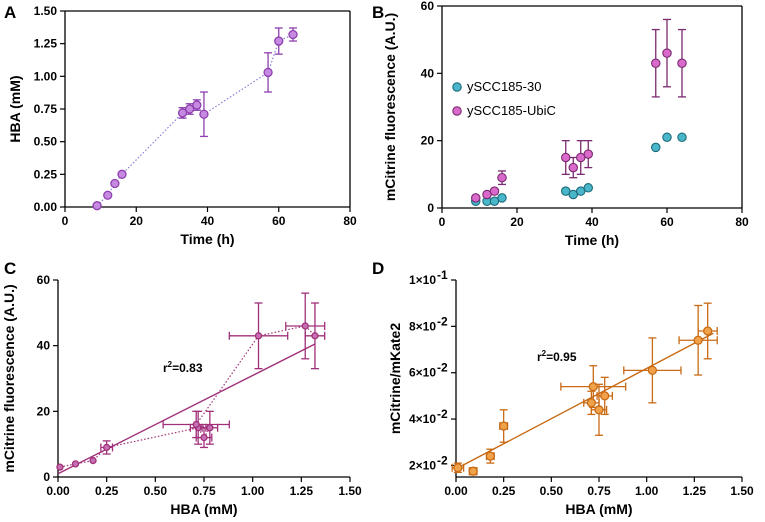 The image size is (765, 522). What do you see at coordinates (156, 491) in the screenshot?
I see `x-tick-label: 0.50` at bounding box center [156, 491].